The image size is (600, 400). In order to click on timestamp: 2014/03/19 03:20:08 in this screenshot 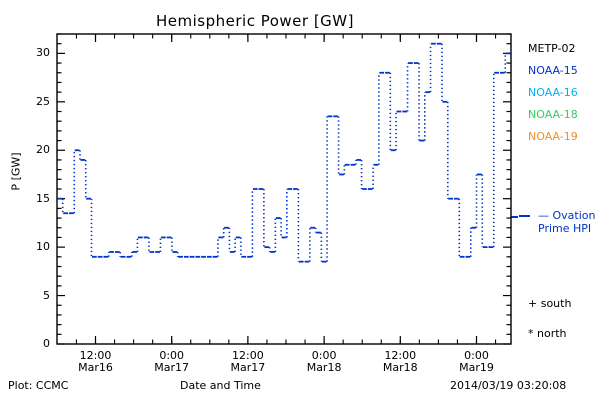, I will do `click(508, 385)`.